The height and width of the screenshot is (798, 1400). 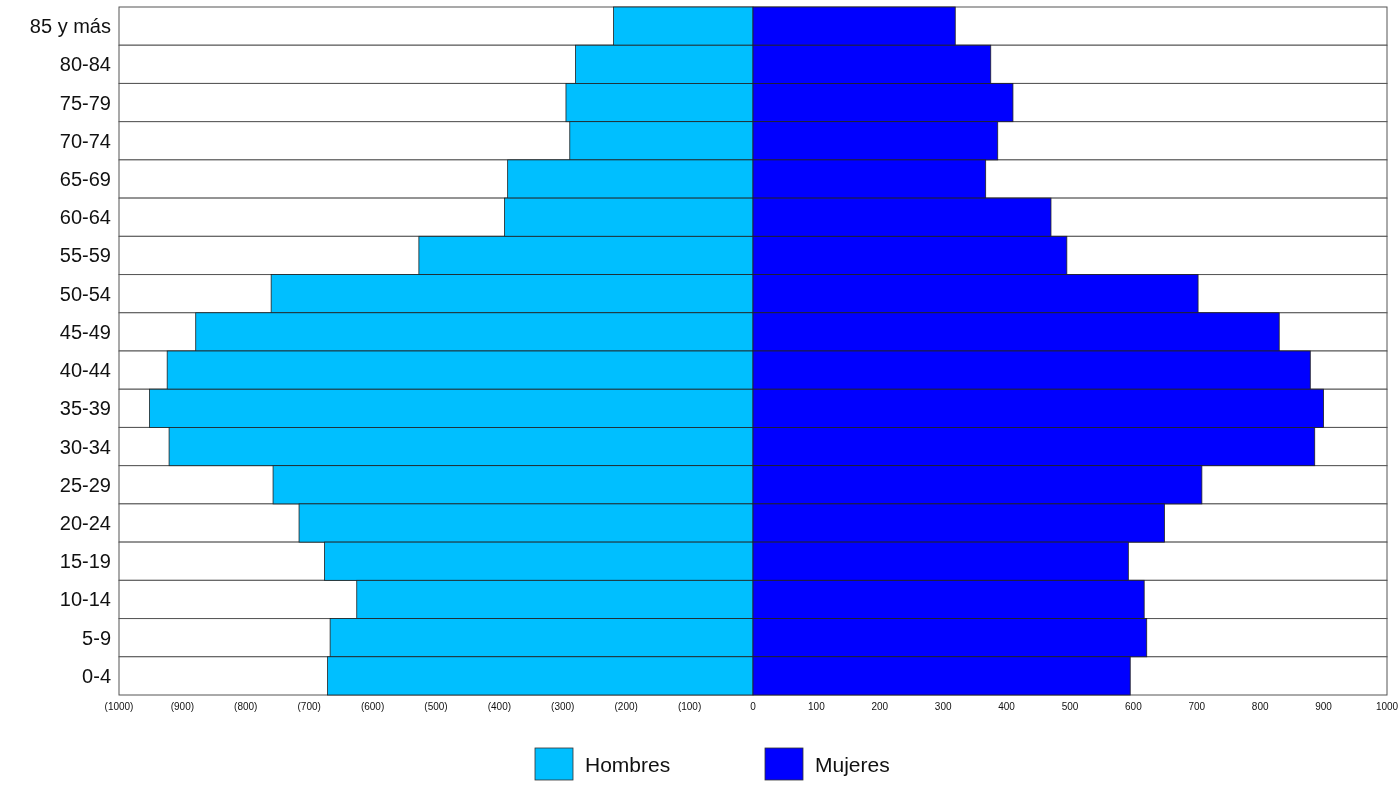 I want to click on legend-label: Mujeres, so click(x=852, y=764).